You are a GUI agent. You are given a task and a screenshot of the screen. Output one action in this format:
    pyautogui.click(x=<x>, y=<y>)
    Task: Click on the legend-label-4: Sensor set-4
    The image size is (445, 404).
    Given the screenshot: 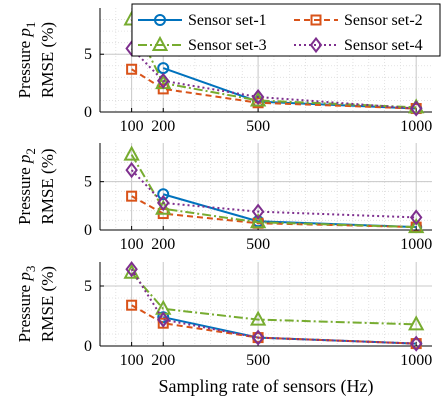 What is the action you would take?
    pyautogui.click(x=383, y=45)
    